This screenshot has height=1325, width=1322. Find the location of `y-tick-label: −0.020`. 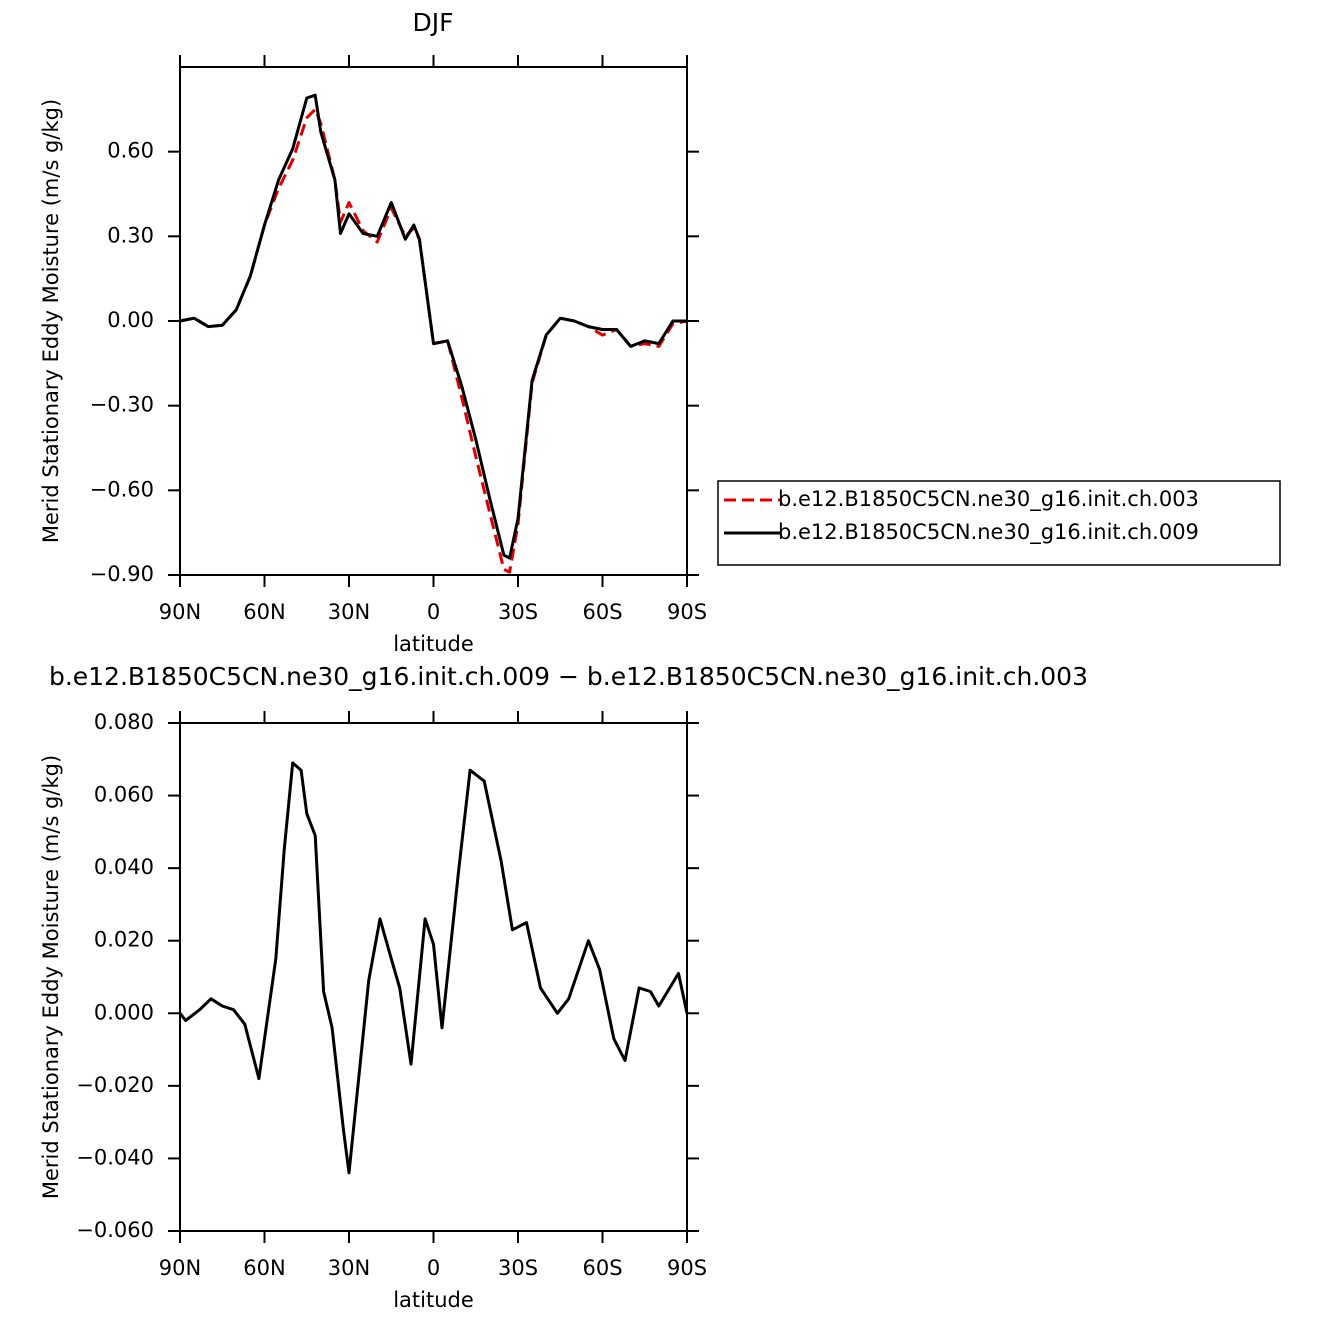

y-tick-label: −0.020 is located at coordinates (115, 1085).